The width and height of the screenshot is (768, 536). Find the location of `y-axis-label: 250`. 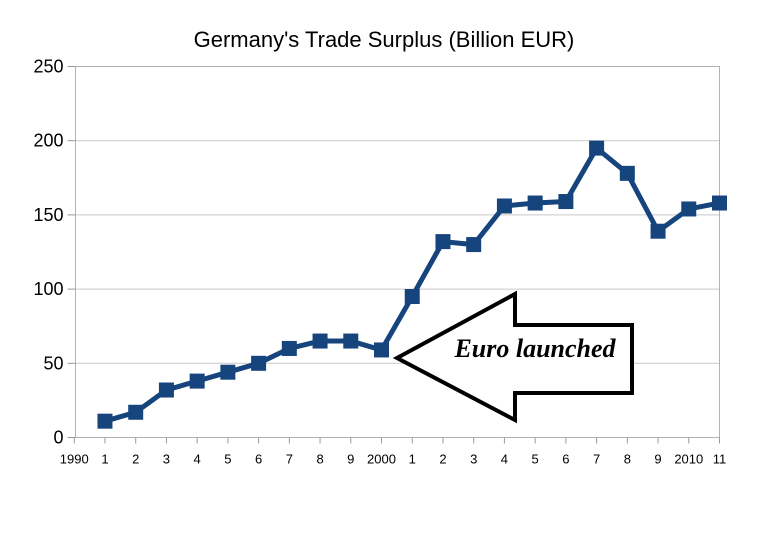

y-axis-label: 250 is located at coordinates (48, 67).